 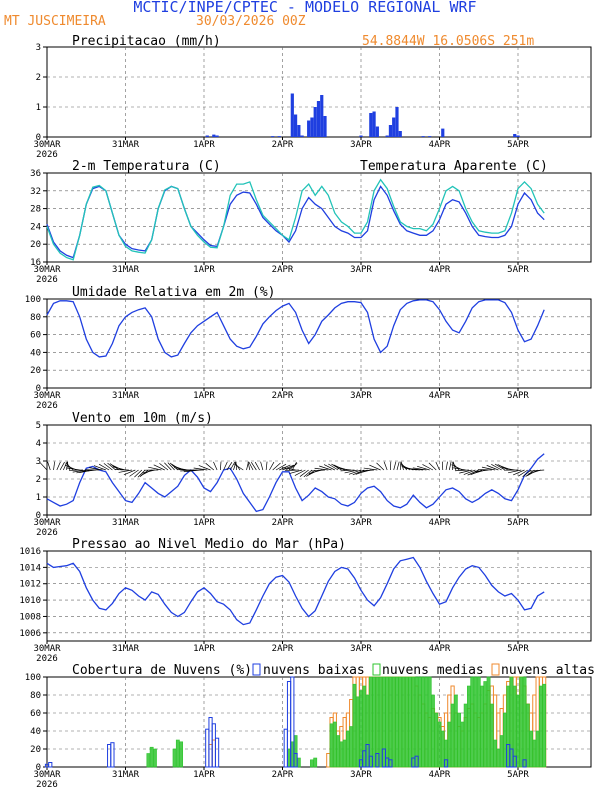 What do you see at coordinates (319, 722) in the screenshot?
I see `panel-frame` at bounding box center [319, 722].